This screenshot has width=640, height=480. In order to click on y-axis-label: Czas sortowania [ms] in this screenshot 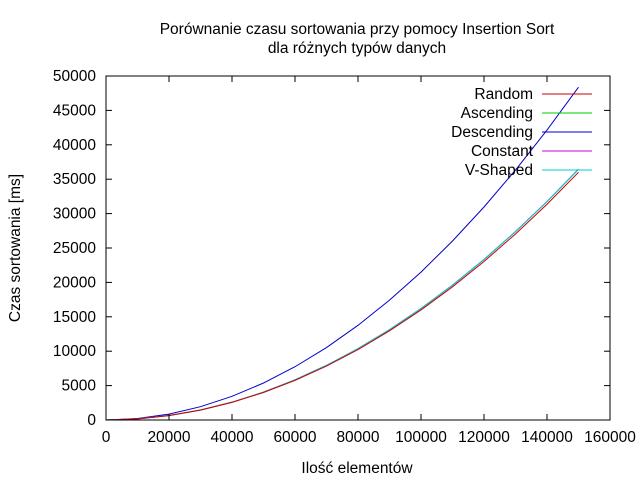, I will do `click(15, 248)`.